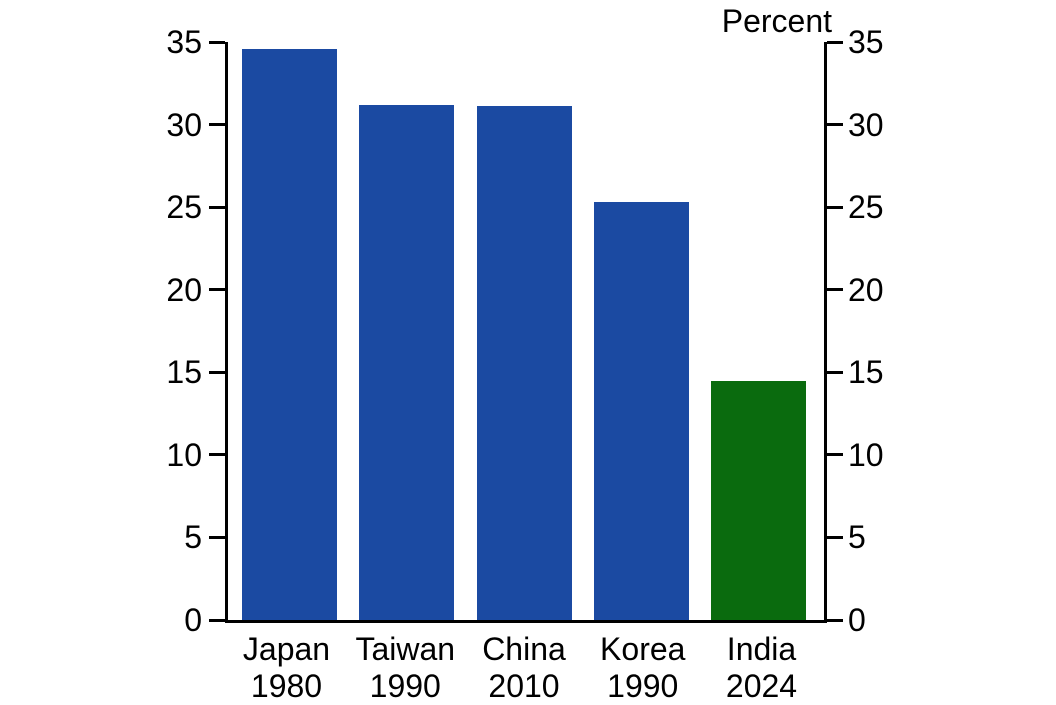 This screenshot has height=705, width=1056. I want to click on x-label-china: China 2010, so click(524, 668).